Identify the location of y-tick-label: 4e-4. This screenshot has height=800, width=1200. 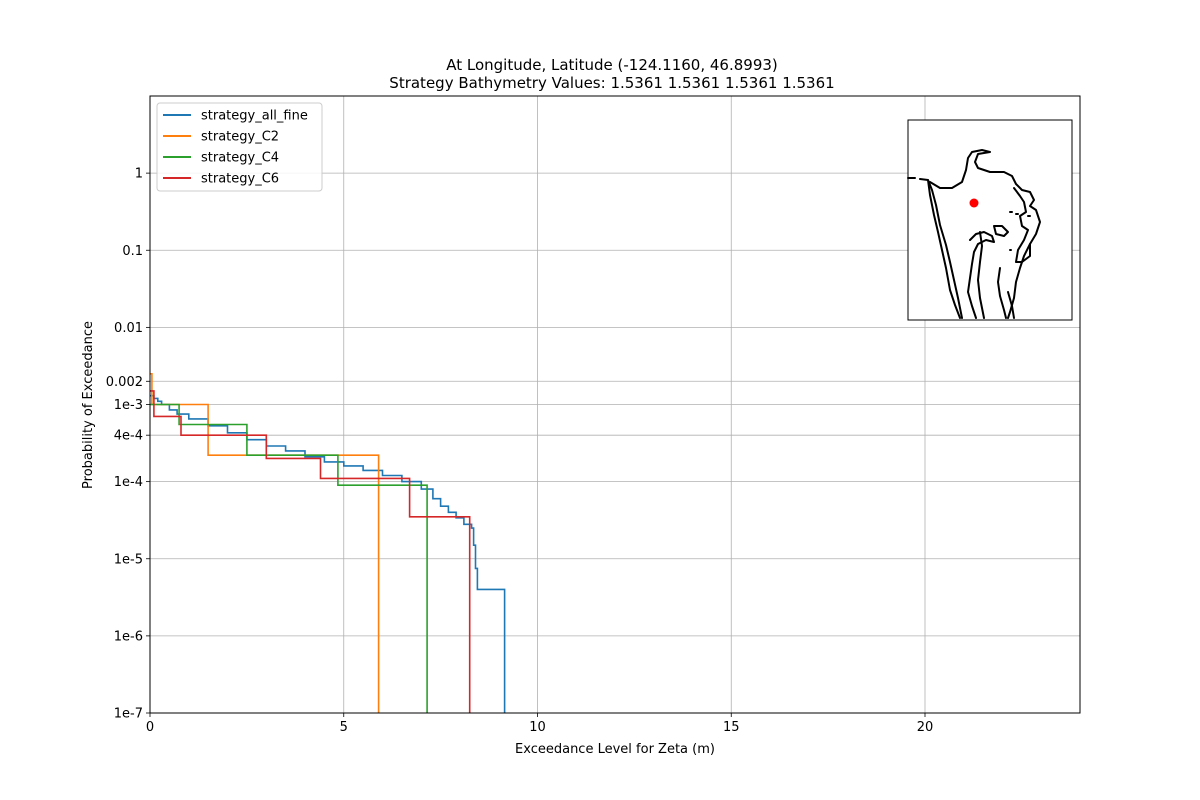
(128, 436).